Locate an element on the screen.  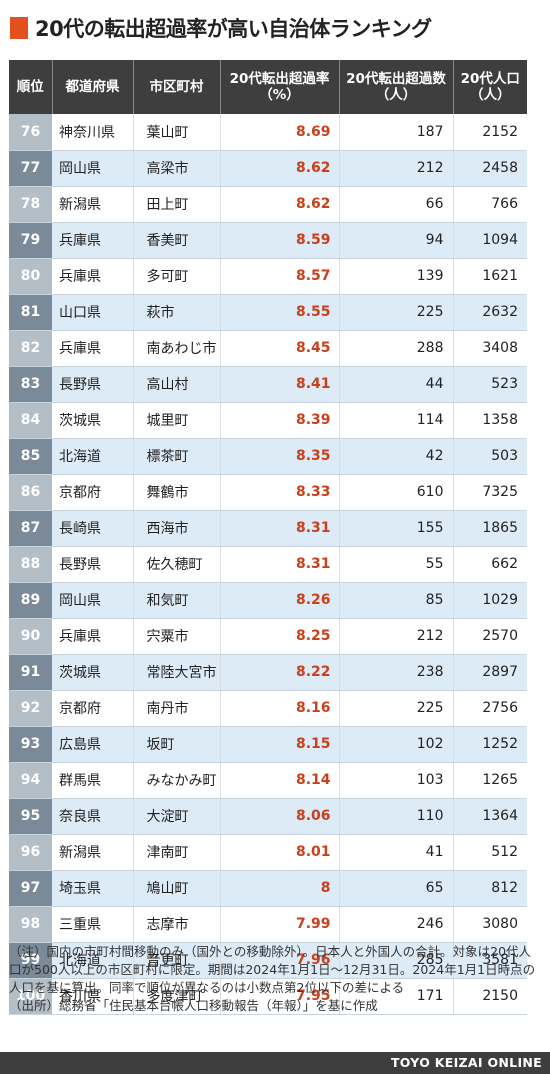
header-rate: 20代転出超過率 （%） is located at coordinates (280, 87).